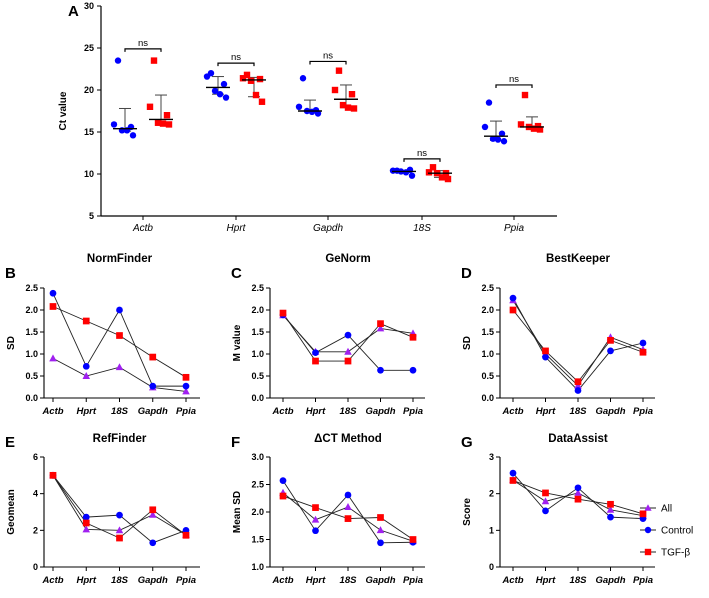 The image size is (709, 598). I want to click on panel-title: RefFinder, so click(120, 439).